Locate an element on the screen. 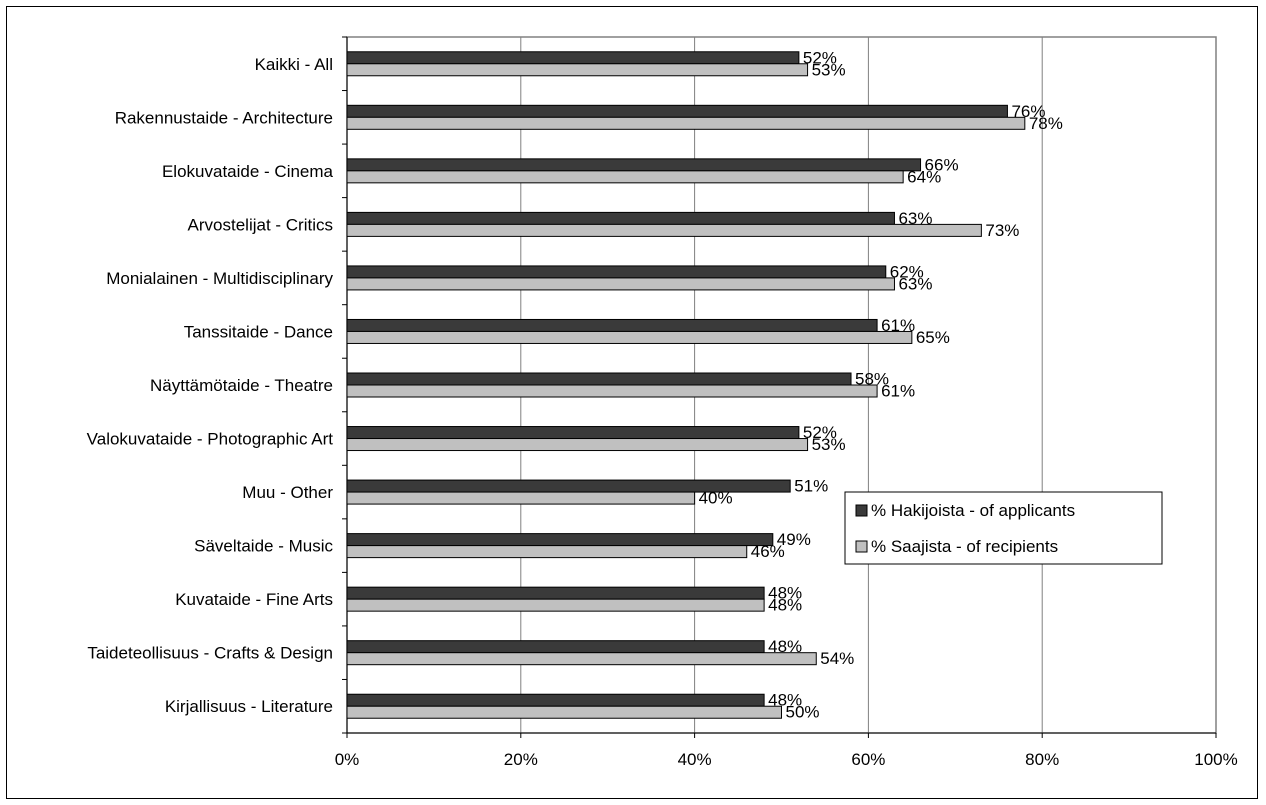  legend-swatch-applicants is located at coordinates (861, 510).